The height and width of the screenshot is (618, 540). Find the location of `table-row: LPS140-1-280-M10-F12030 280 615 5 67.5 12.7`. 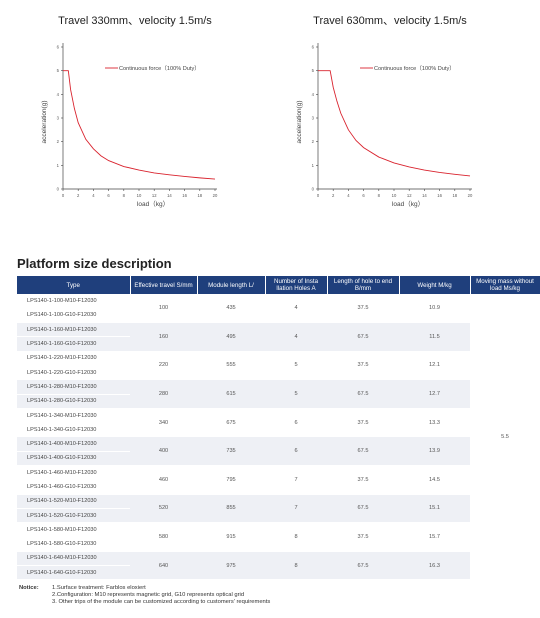

table-row: LPS140-1-280-M10-F12030 280 615 5 67.5 12.7 is located at coordinates (278, 394).